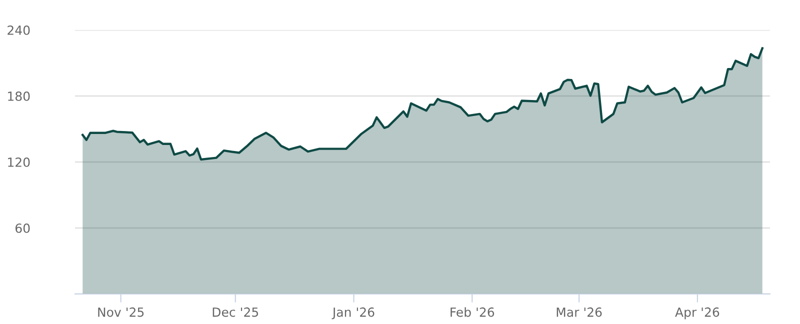 This screenshot has height=324, width=800. What do you see at coordinates (121, 312) in the screenshot?
I see `x-tick-label: Nov '25` at bounding box center [121, 312].